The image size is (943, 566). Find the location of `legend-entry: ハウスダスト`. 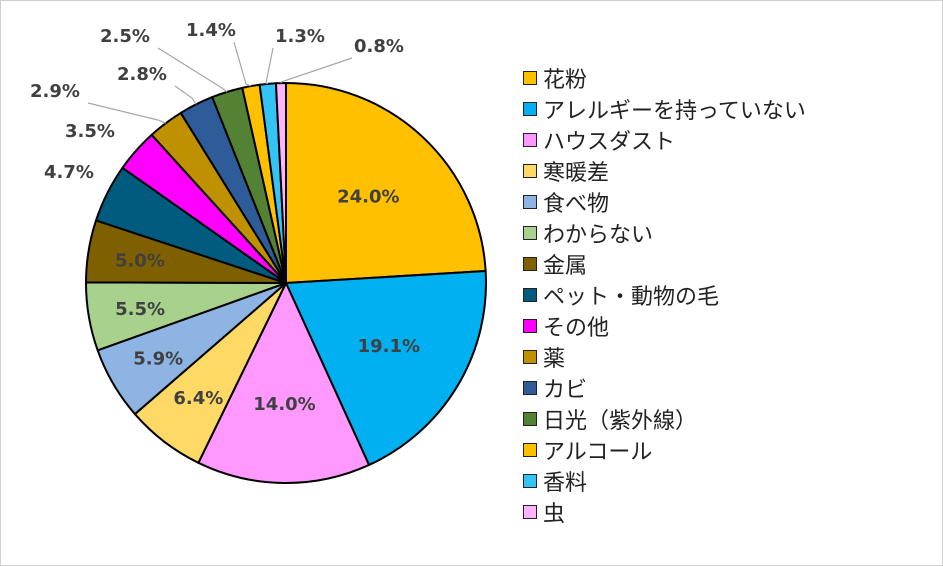

legend-entry: ハウスダスト is located at coordinates (728, 139).